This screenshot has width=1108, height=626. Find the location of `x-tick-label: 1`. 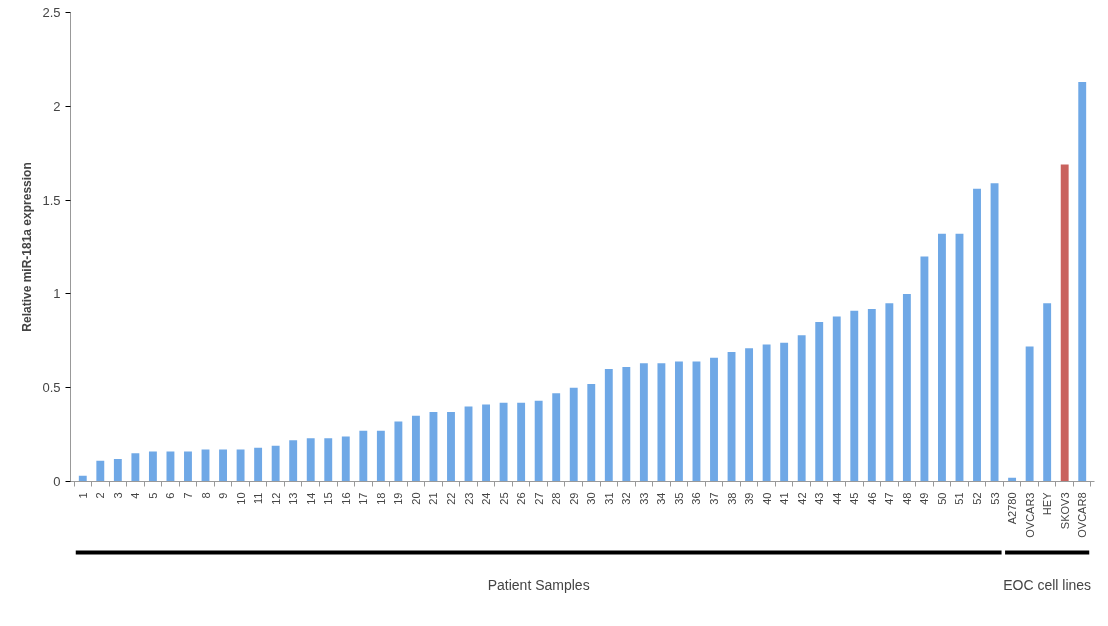

x-tick-label: 1 is located at coordinates (82, 495).